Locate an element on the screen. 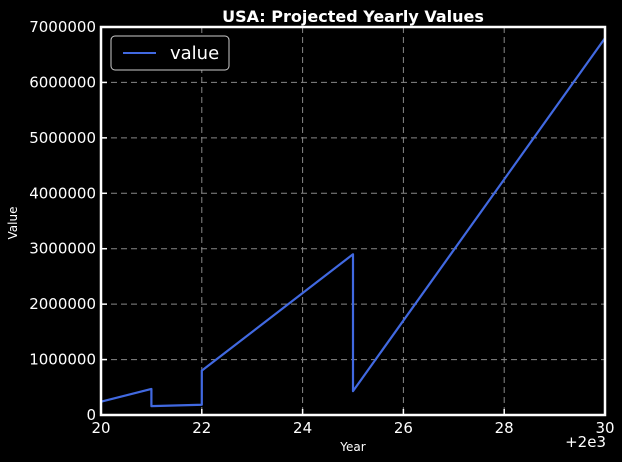  y-tick-label: 1000000 is located at coordinates (62, 360).